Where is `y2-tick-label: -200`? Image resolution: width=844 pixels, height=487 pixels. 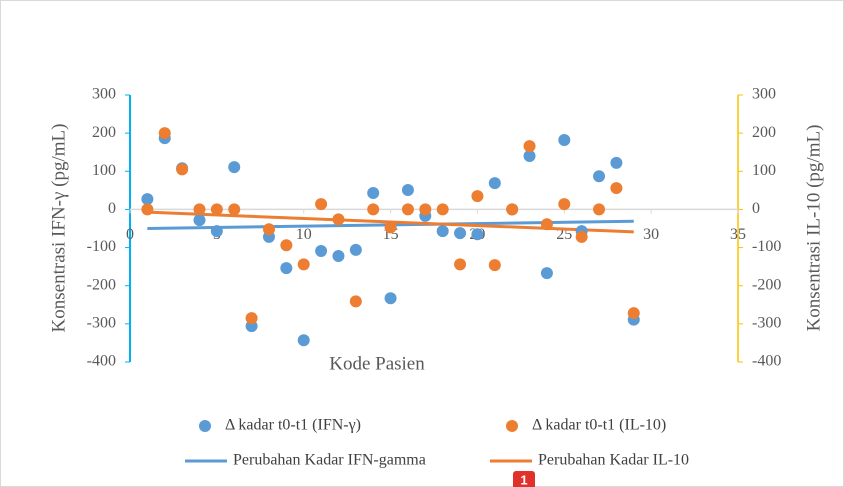
y2-tick-label: -200 is located at coordinates (766, 284).